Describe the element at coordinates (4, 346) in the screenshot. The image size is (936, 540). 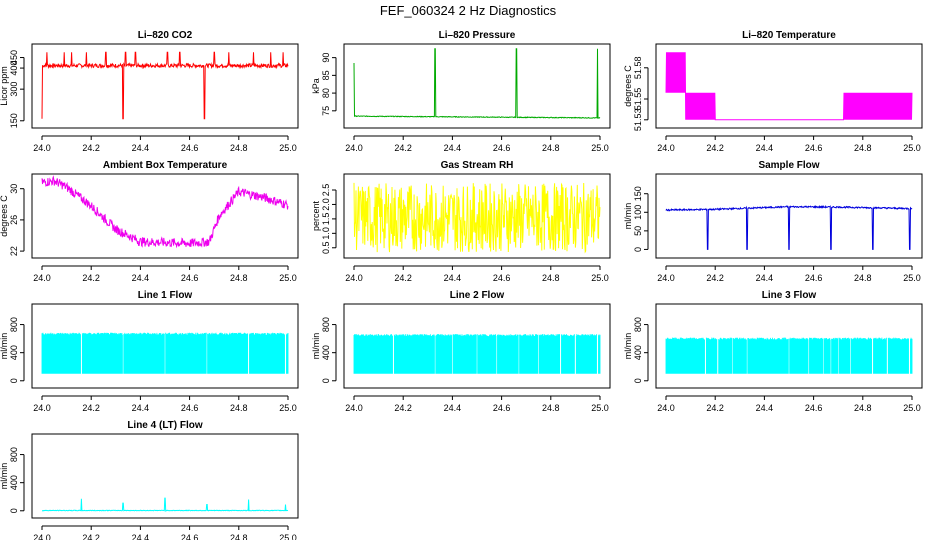
I see `line1-ylabel: ml/min` at that location.